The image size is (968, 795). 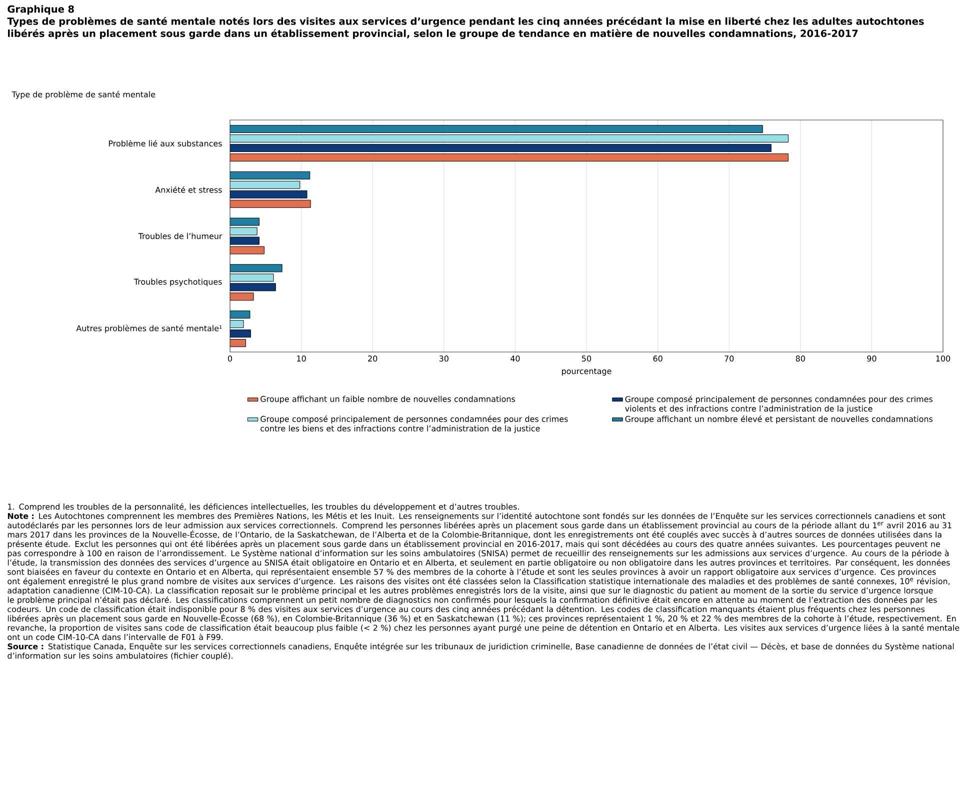 What do you see at coordinates (41, 10) in the screenshot?
I see `text: Graphique 8` at bounding box center [41, 10].